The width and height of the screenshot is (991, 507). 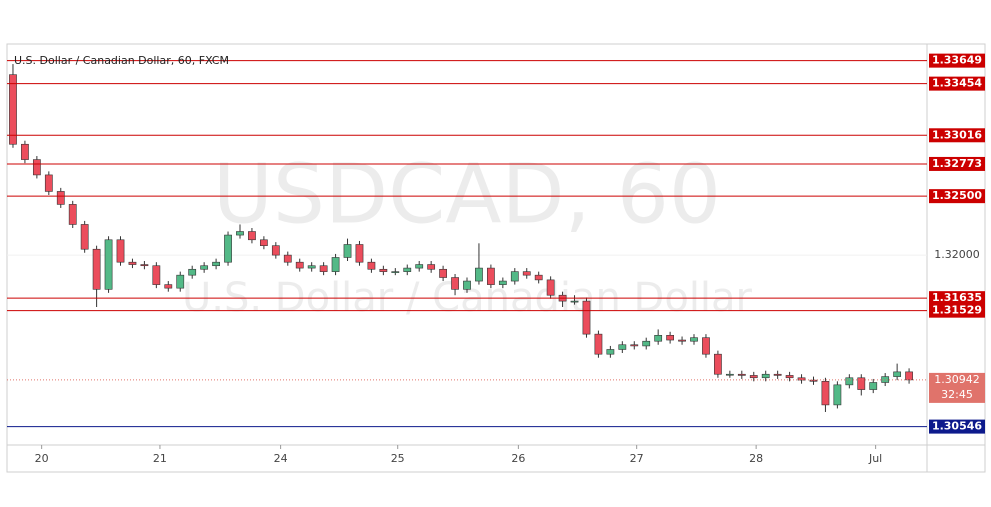 I want to click on x-tick-label: Jul, so click(x=875, y=458).